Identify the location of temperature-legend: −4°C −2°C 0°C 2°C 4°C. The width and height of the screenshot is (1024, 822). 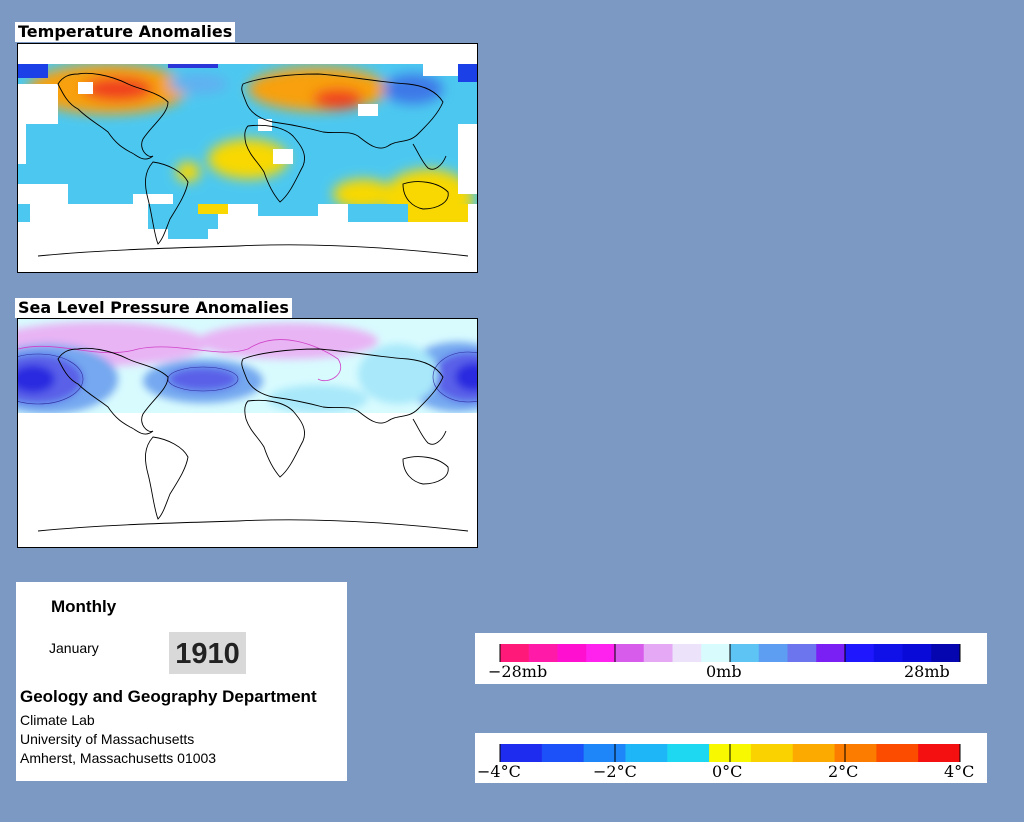
(731, 758).